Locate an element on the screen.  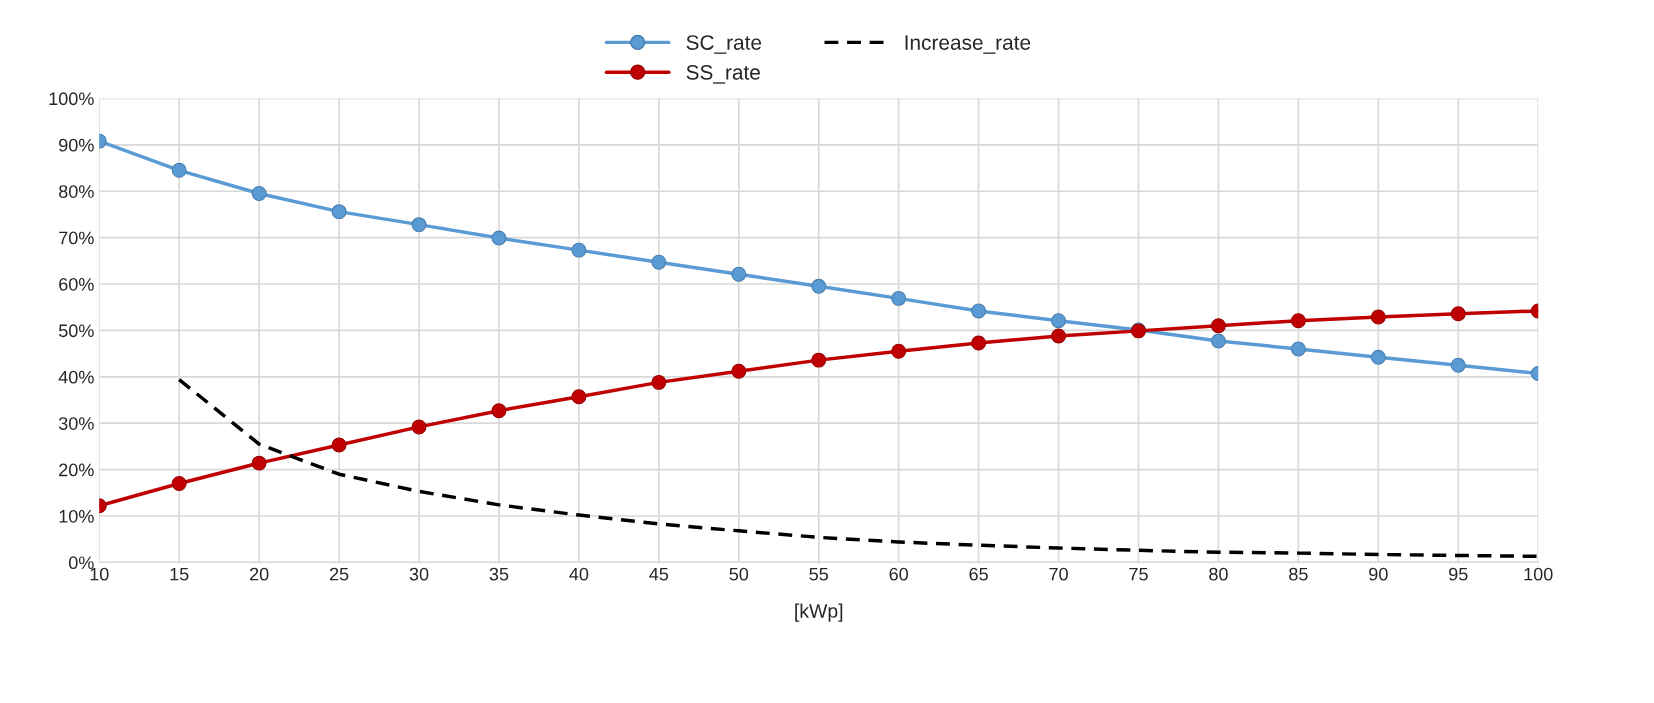
x-tick-label: 40 is located at coordinates (579, 574).